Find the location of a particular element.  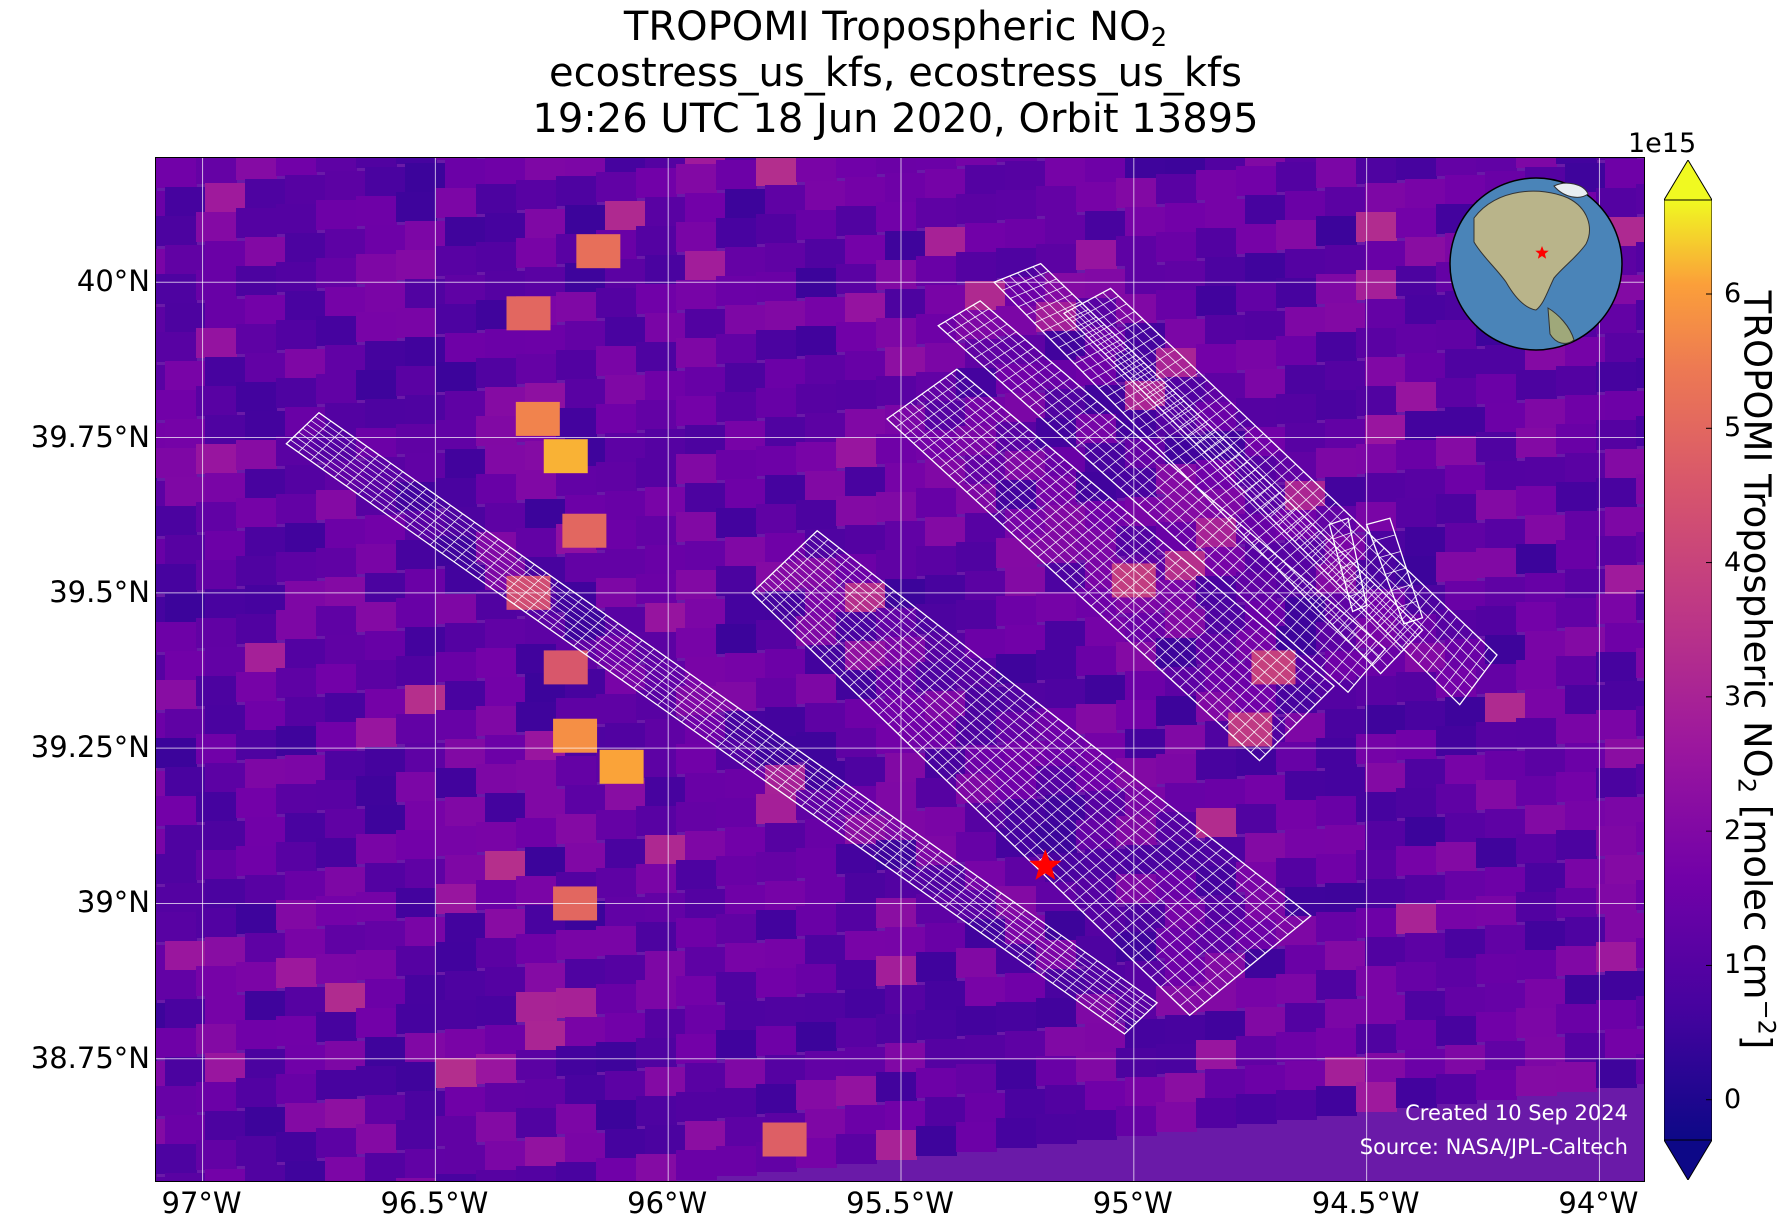

north-america-landmass is located at coordinates (1531, 250).